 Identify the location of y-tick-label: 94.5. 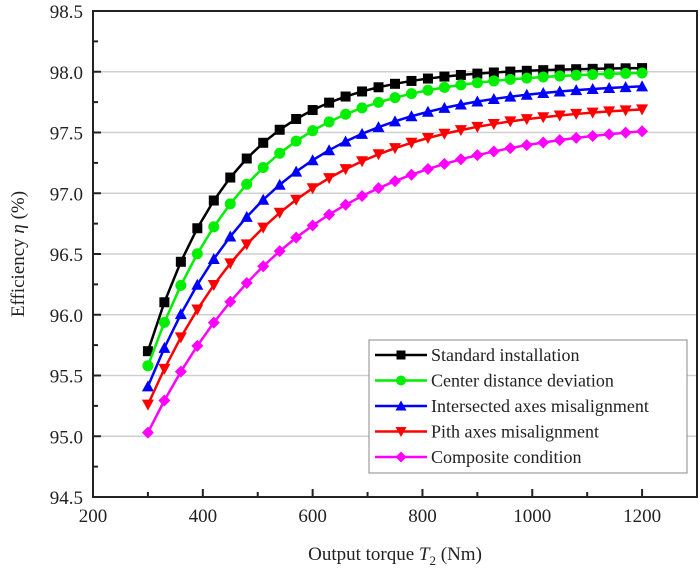
(66, 498).